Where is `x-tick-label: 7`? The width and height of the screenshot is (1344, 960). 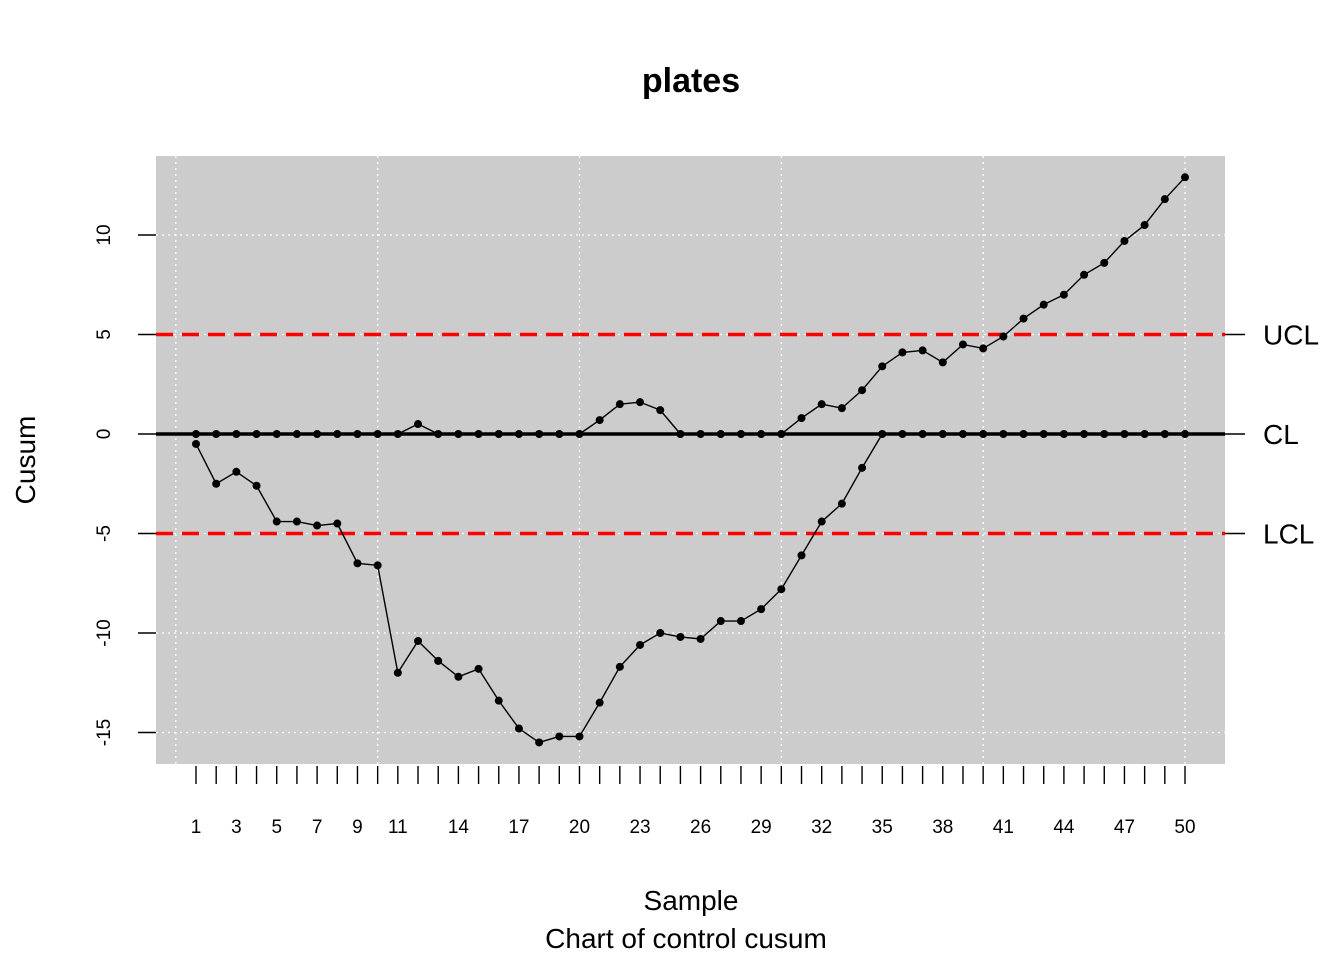
x-tick-label: 7 is located at coordinates (317, 827).